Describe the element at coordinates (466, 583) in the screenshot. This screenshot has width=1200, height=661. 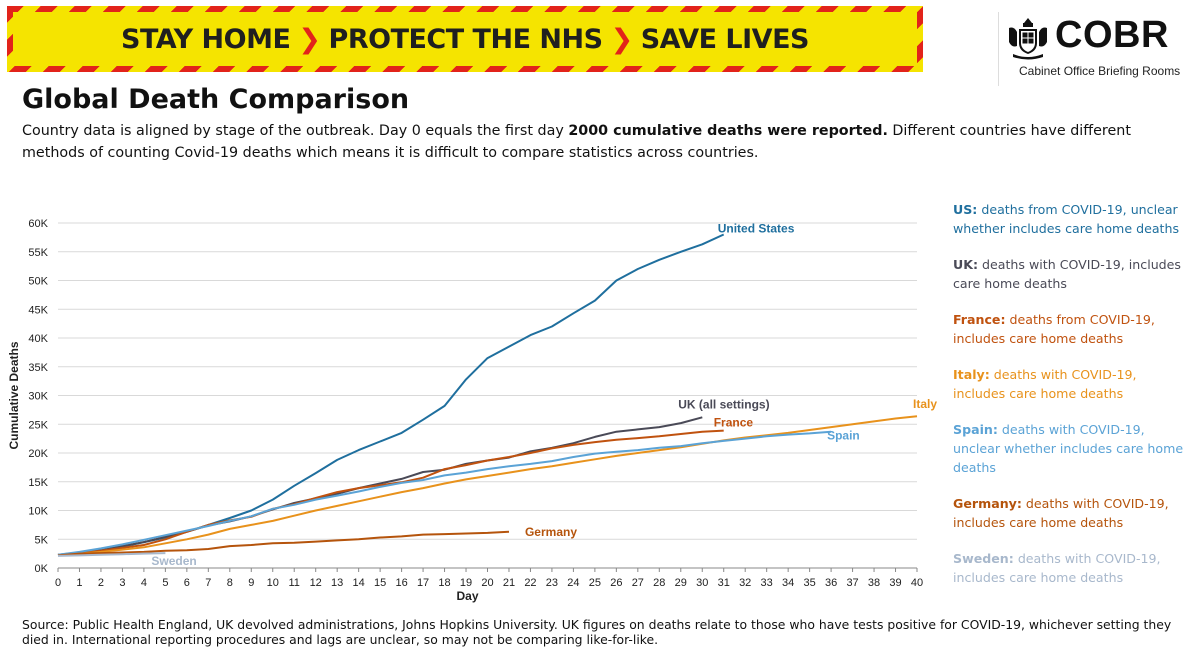
I see `x-tick-label: 19` at that location.